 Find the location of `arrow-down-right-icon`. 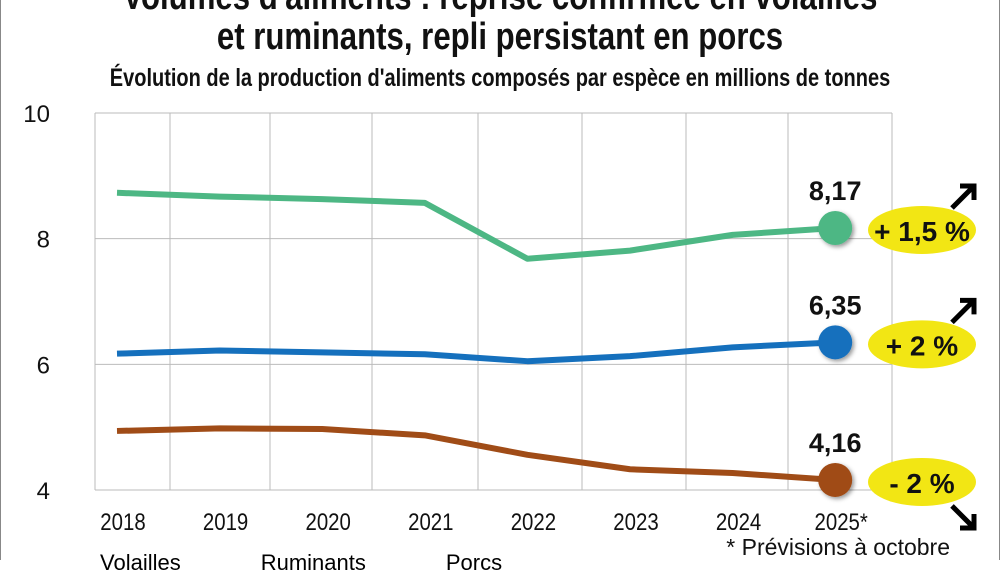

arrow-down-right-icon is located at coordinates (963, 517).